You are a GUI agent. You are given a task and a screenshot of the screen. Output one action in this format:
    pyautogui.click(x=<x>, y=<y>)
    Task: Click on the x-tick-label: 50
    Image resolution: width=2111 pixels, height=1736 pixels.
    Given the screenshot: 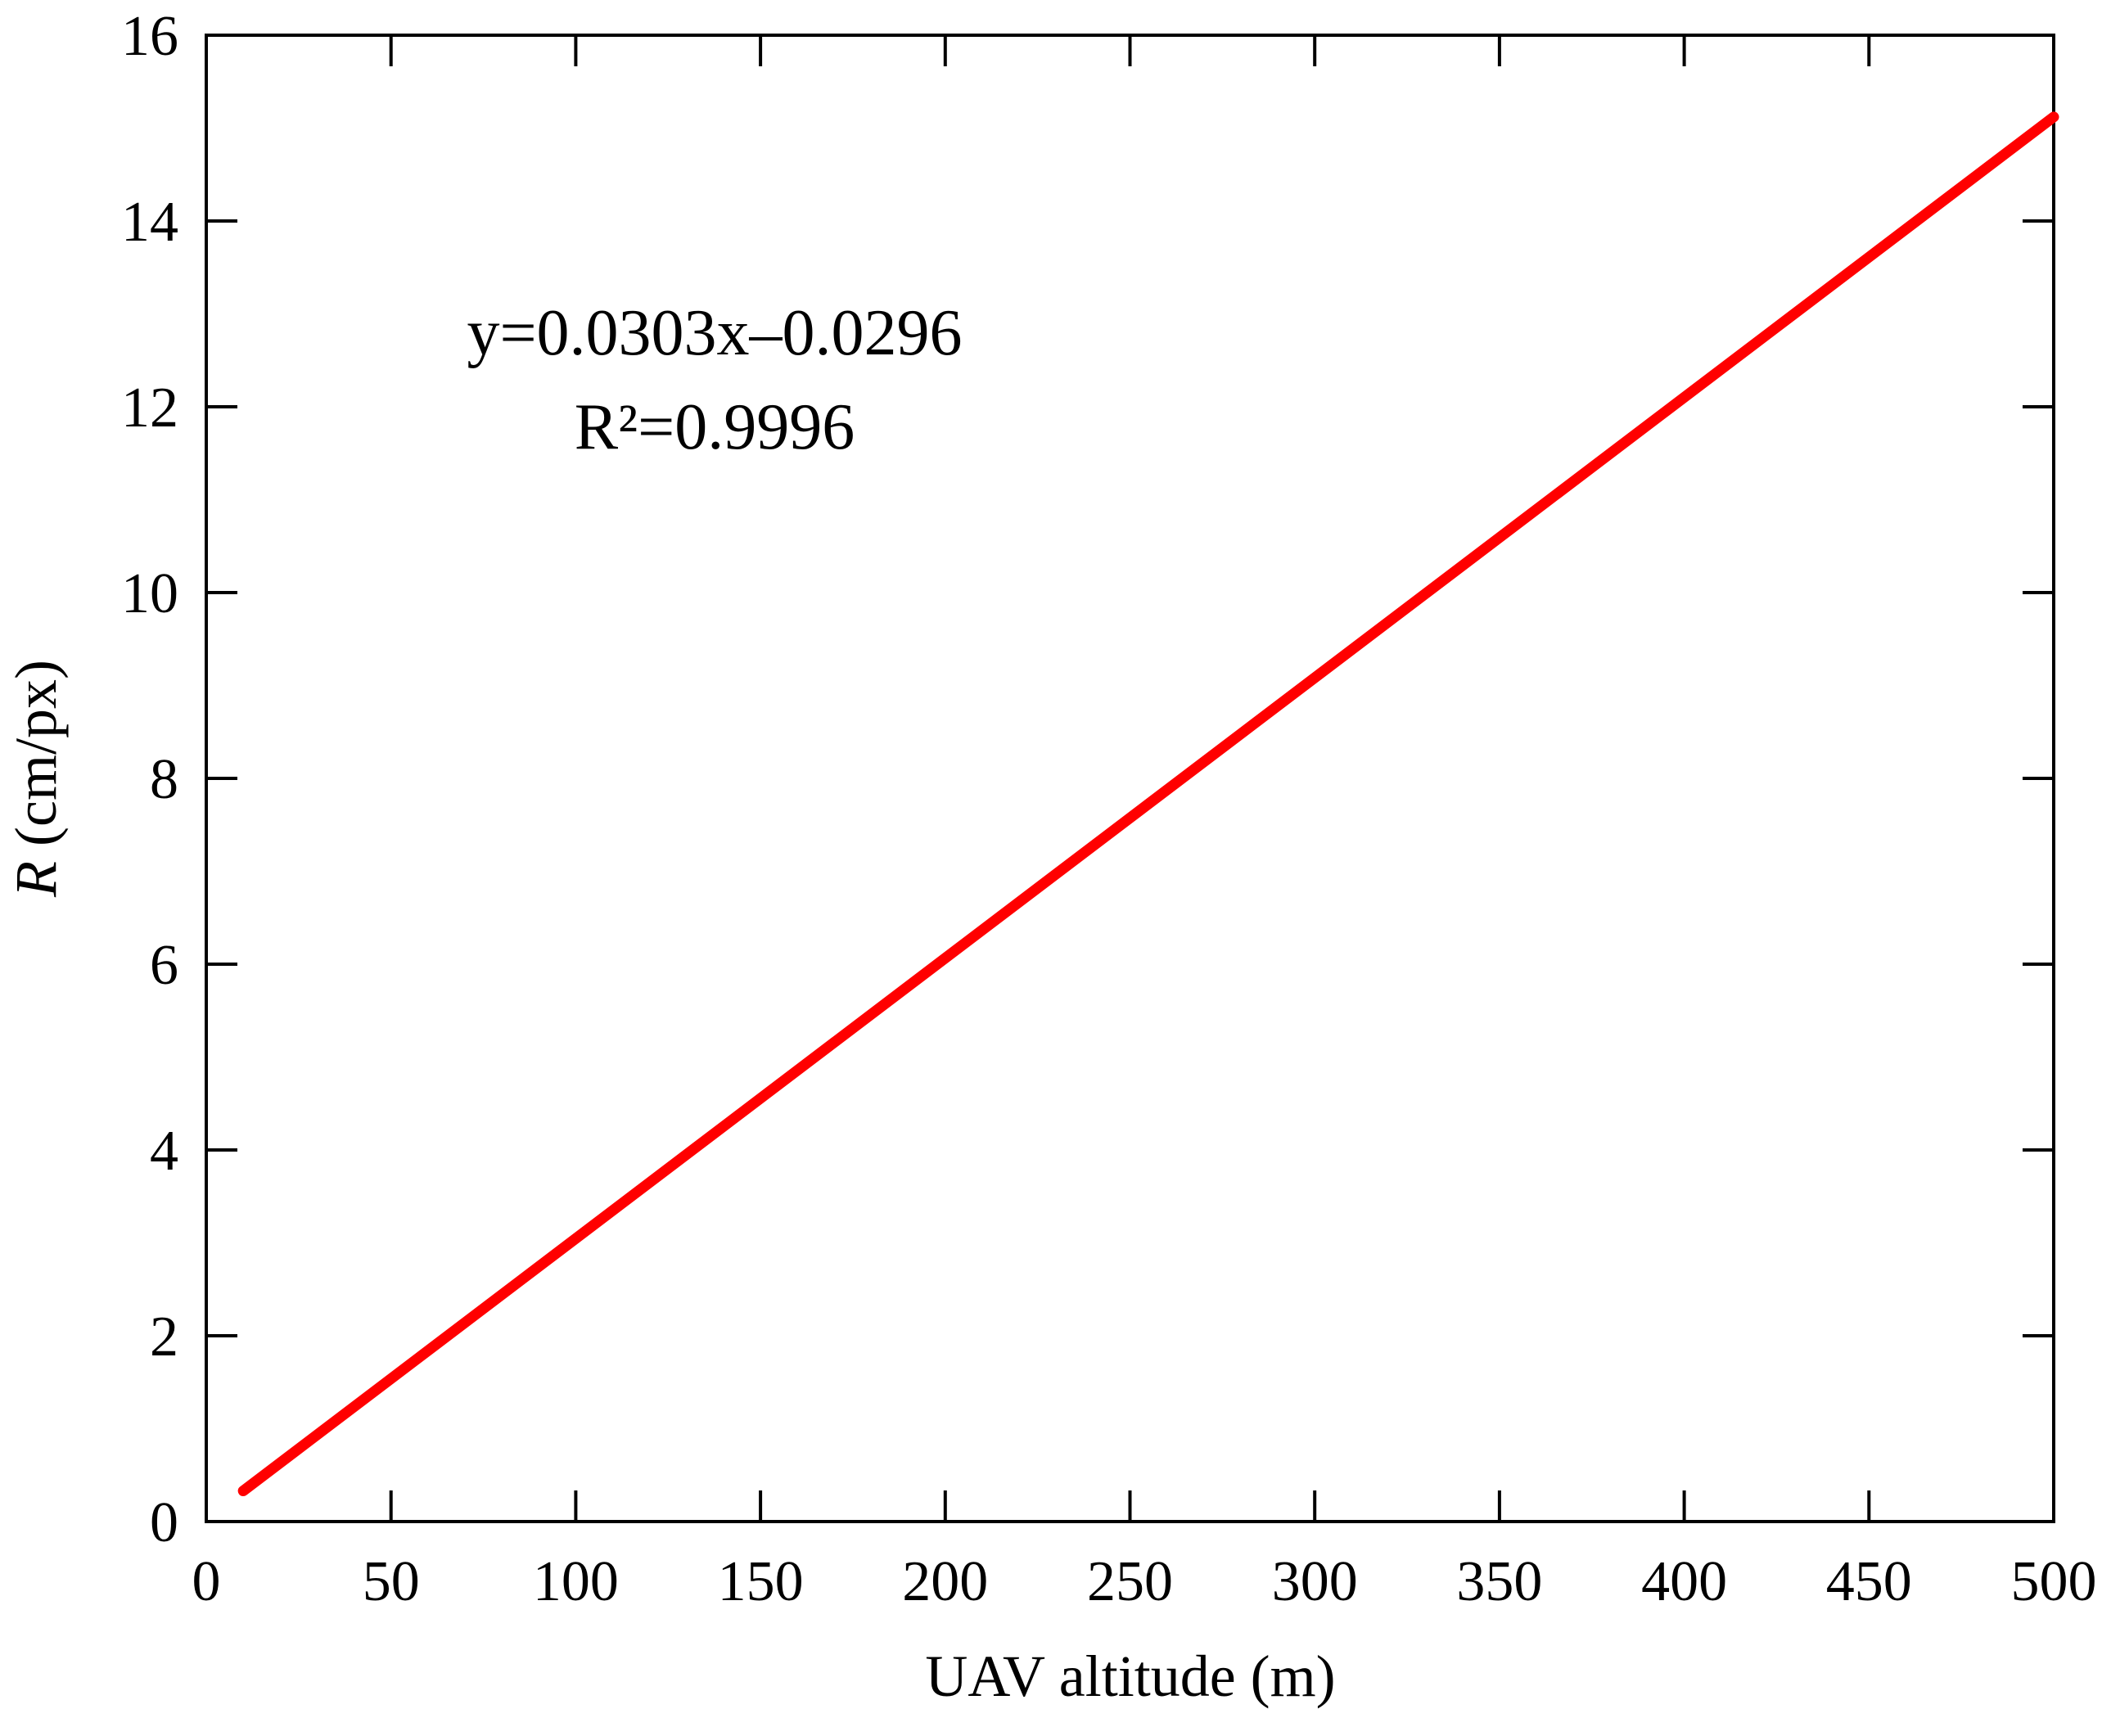 What is the action you would take?
    pyautogui.click(x=391, y=1581)
    